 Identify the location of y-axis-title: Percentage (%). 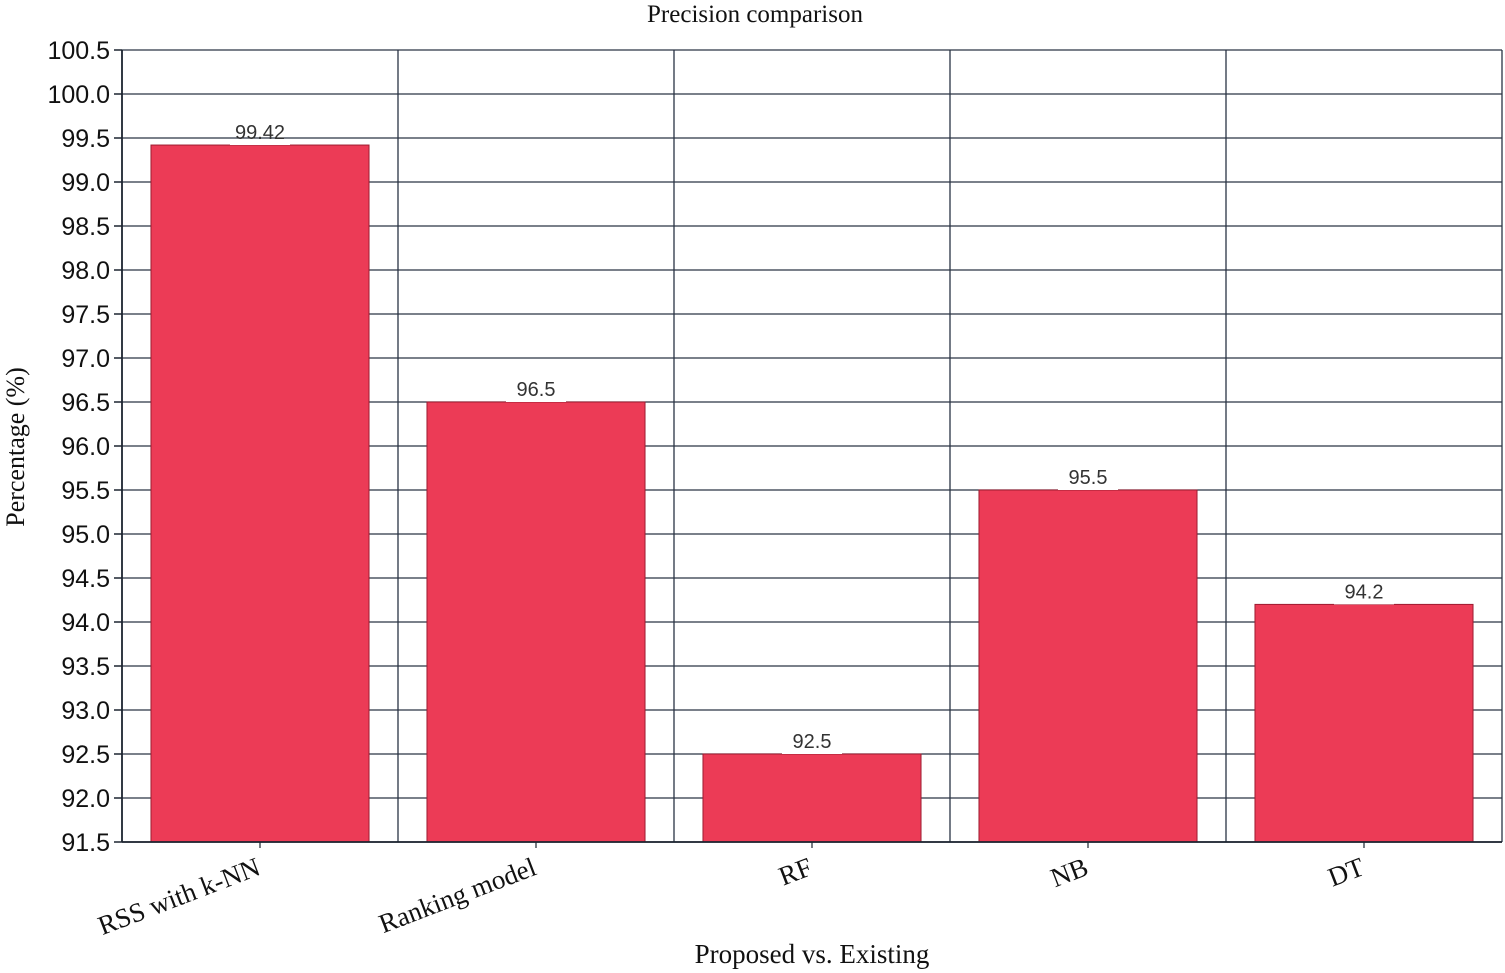
(15, 447).